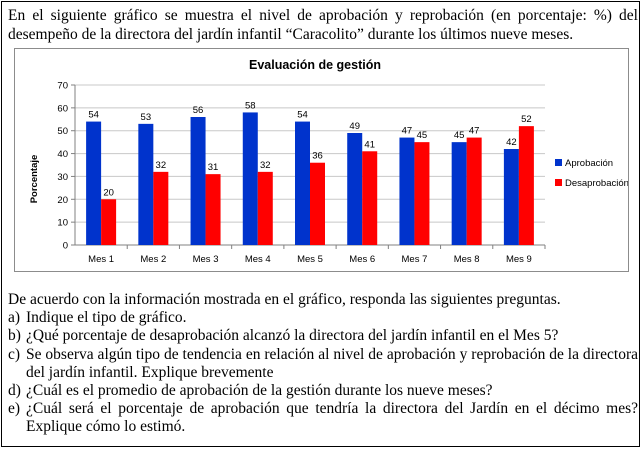 Image resolution: width=643 pixels, height=450 pixels. What do you see at coordinates (62, 166) in the screenshot?
I see `y-axis-ticks: 0 10 20 30 40 50 60 70` at bounding box center [62, 166].